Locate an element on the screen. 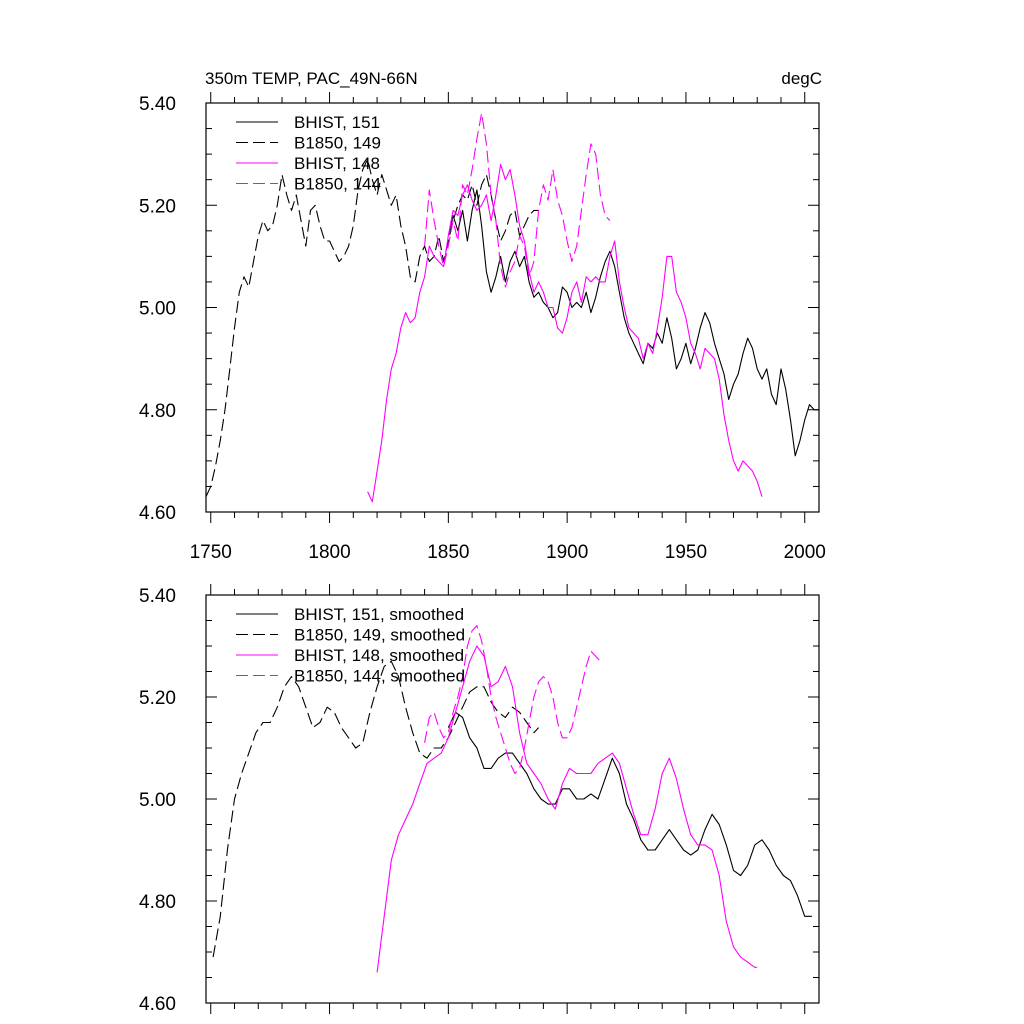 The height and width of the screenshot is (1024, 1024). legend-label: B1850, 149, smoothed is located at coordinates (379, 635).